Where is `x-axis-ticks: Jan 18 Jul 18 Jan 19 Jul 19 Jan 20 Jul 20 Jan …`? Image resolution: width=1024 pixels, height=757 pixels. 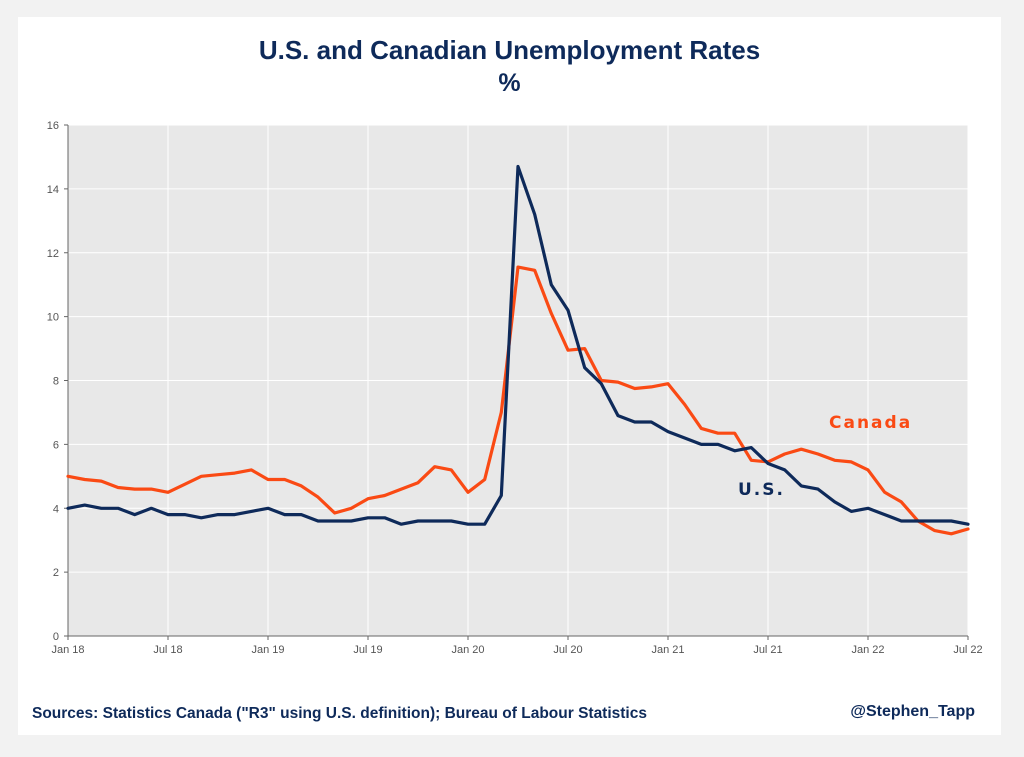 x-axis-ticks: Jan 18 Jul 18 Jan 19 Jul 19 Jan 20 Jul 20 Jan … is located at coordinates (517, 646).